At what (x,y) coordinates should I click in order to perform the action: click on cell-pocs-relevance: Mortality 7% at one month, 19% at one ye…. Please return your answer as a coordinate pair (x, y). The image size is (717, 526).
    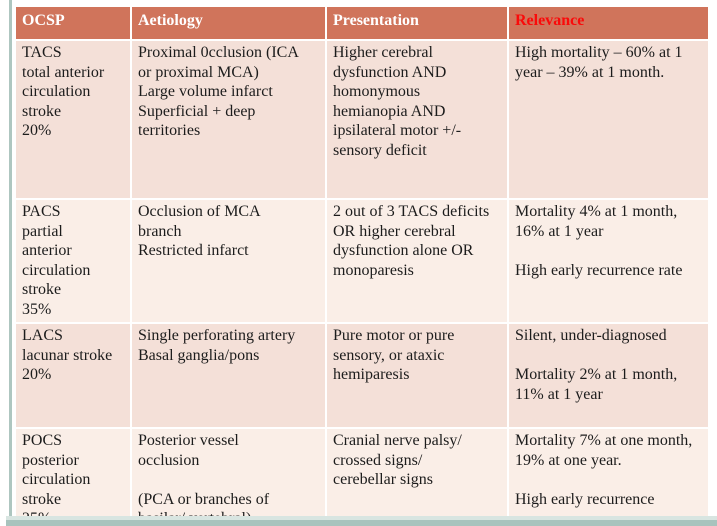
    Looking at the image, I should click on (608, 477).